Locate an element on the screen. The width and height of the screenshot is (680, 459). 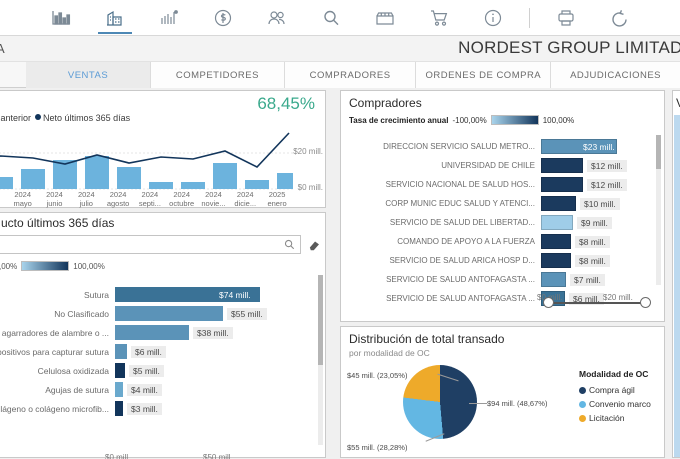
tab-competidores: COMPETIDORES is located at coordinates (218, 75).